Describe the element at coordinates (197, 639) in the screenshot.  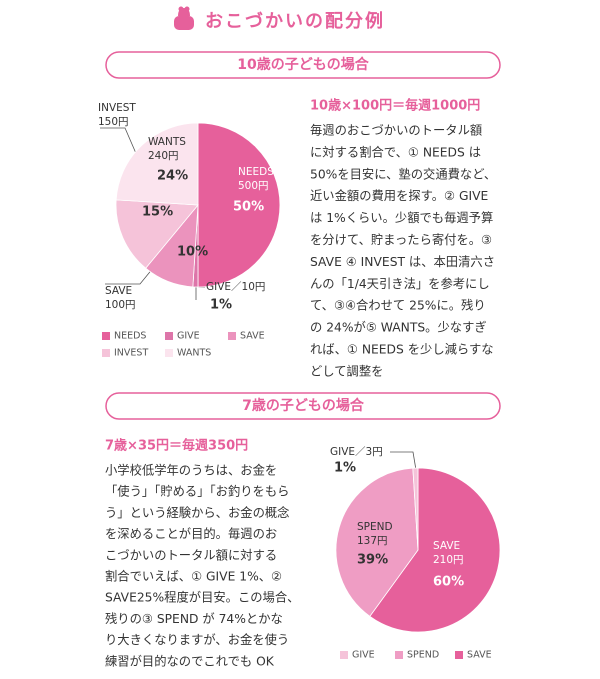
I see `body-text: り大きくなりますが、お金を使う` at that location.